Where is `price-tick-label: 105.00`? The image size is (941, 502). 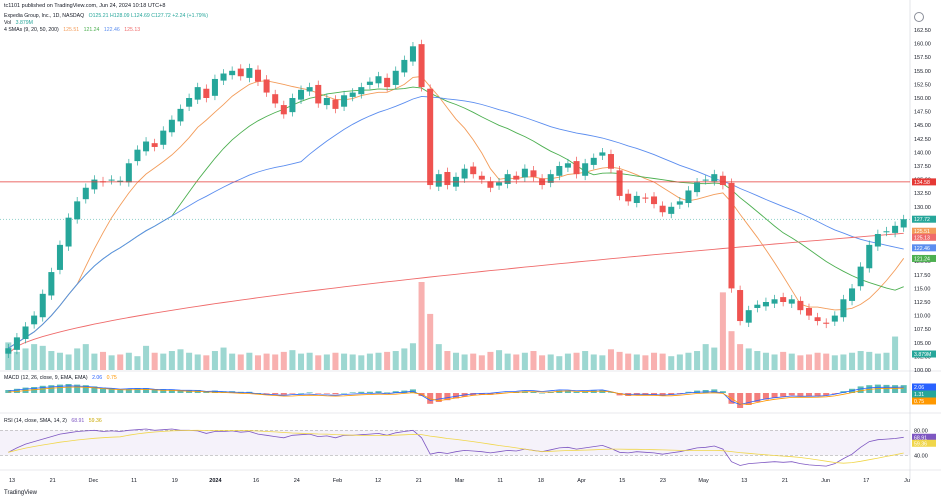 price-tick-label: 105.00 is located at coordinates (922, 344).